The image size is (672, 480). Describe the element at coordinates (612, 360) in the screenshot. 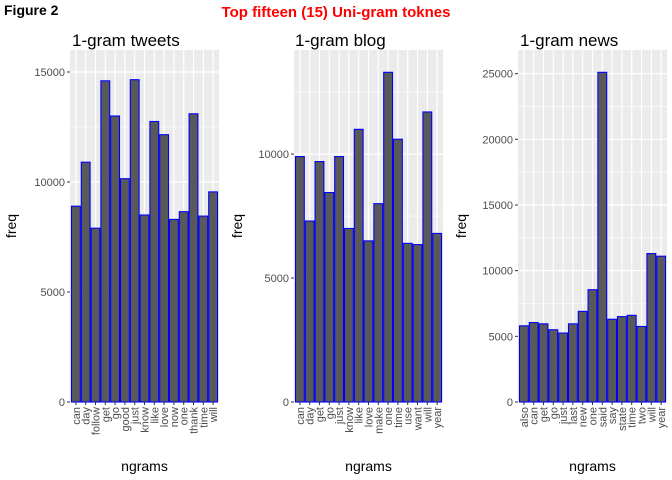

I see `bar-say` at that location.